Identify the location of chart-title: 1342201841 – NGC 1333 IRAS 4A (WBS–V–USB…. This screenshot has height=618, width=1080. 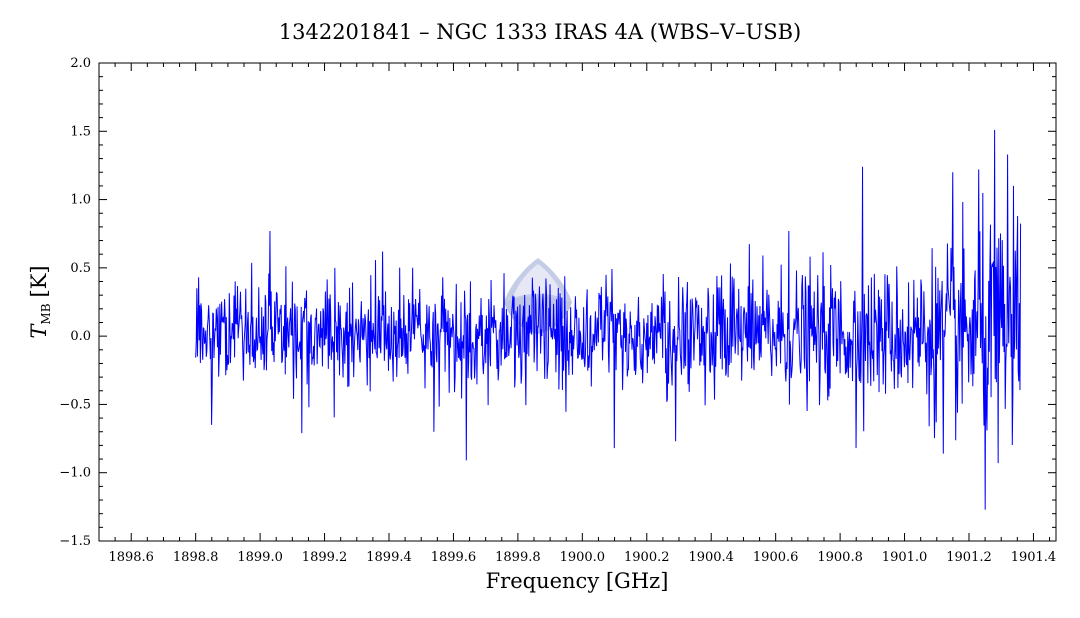
(540, 32).